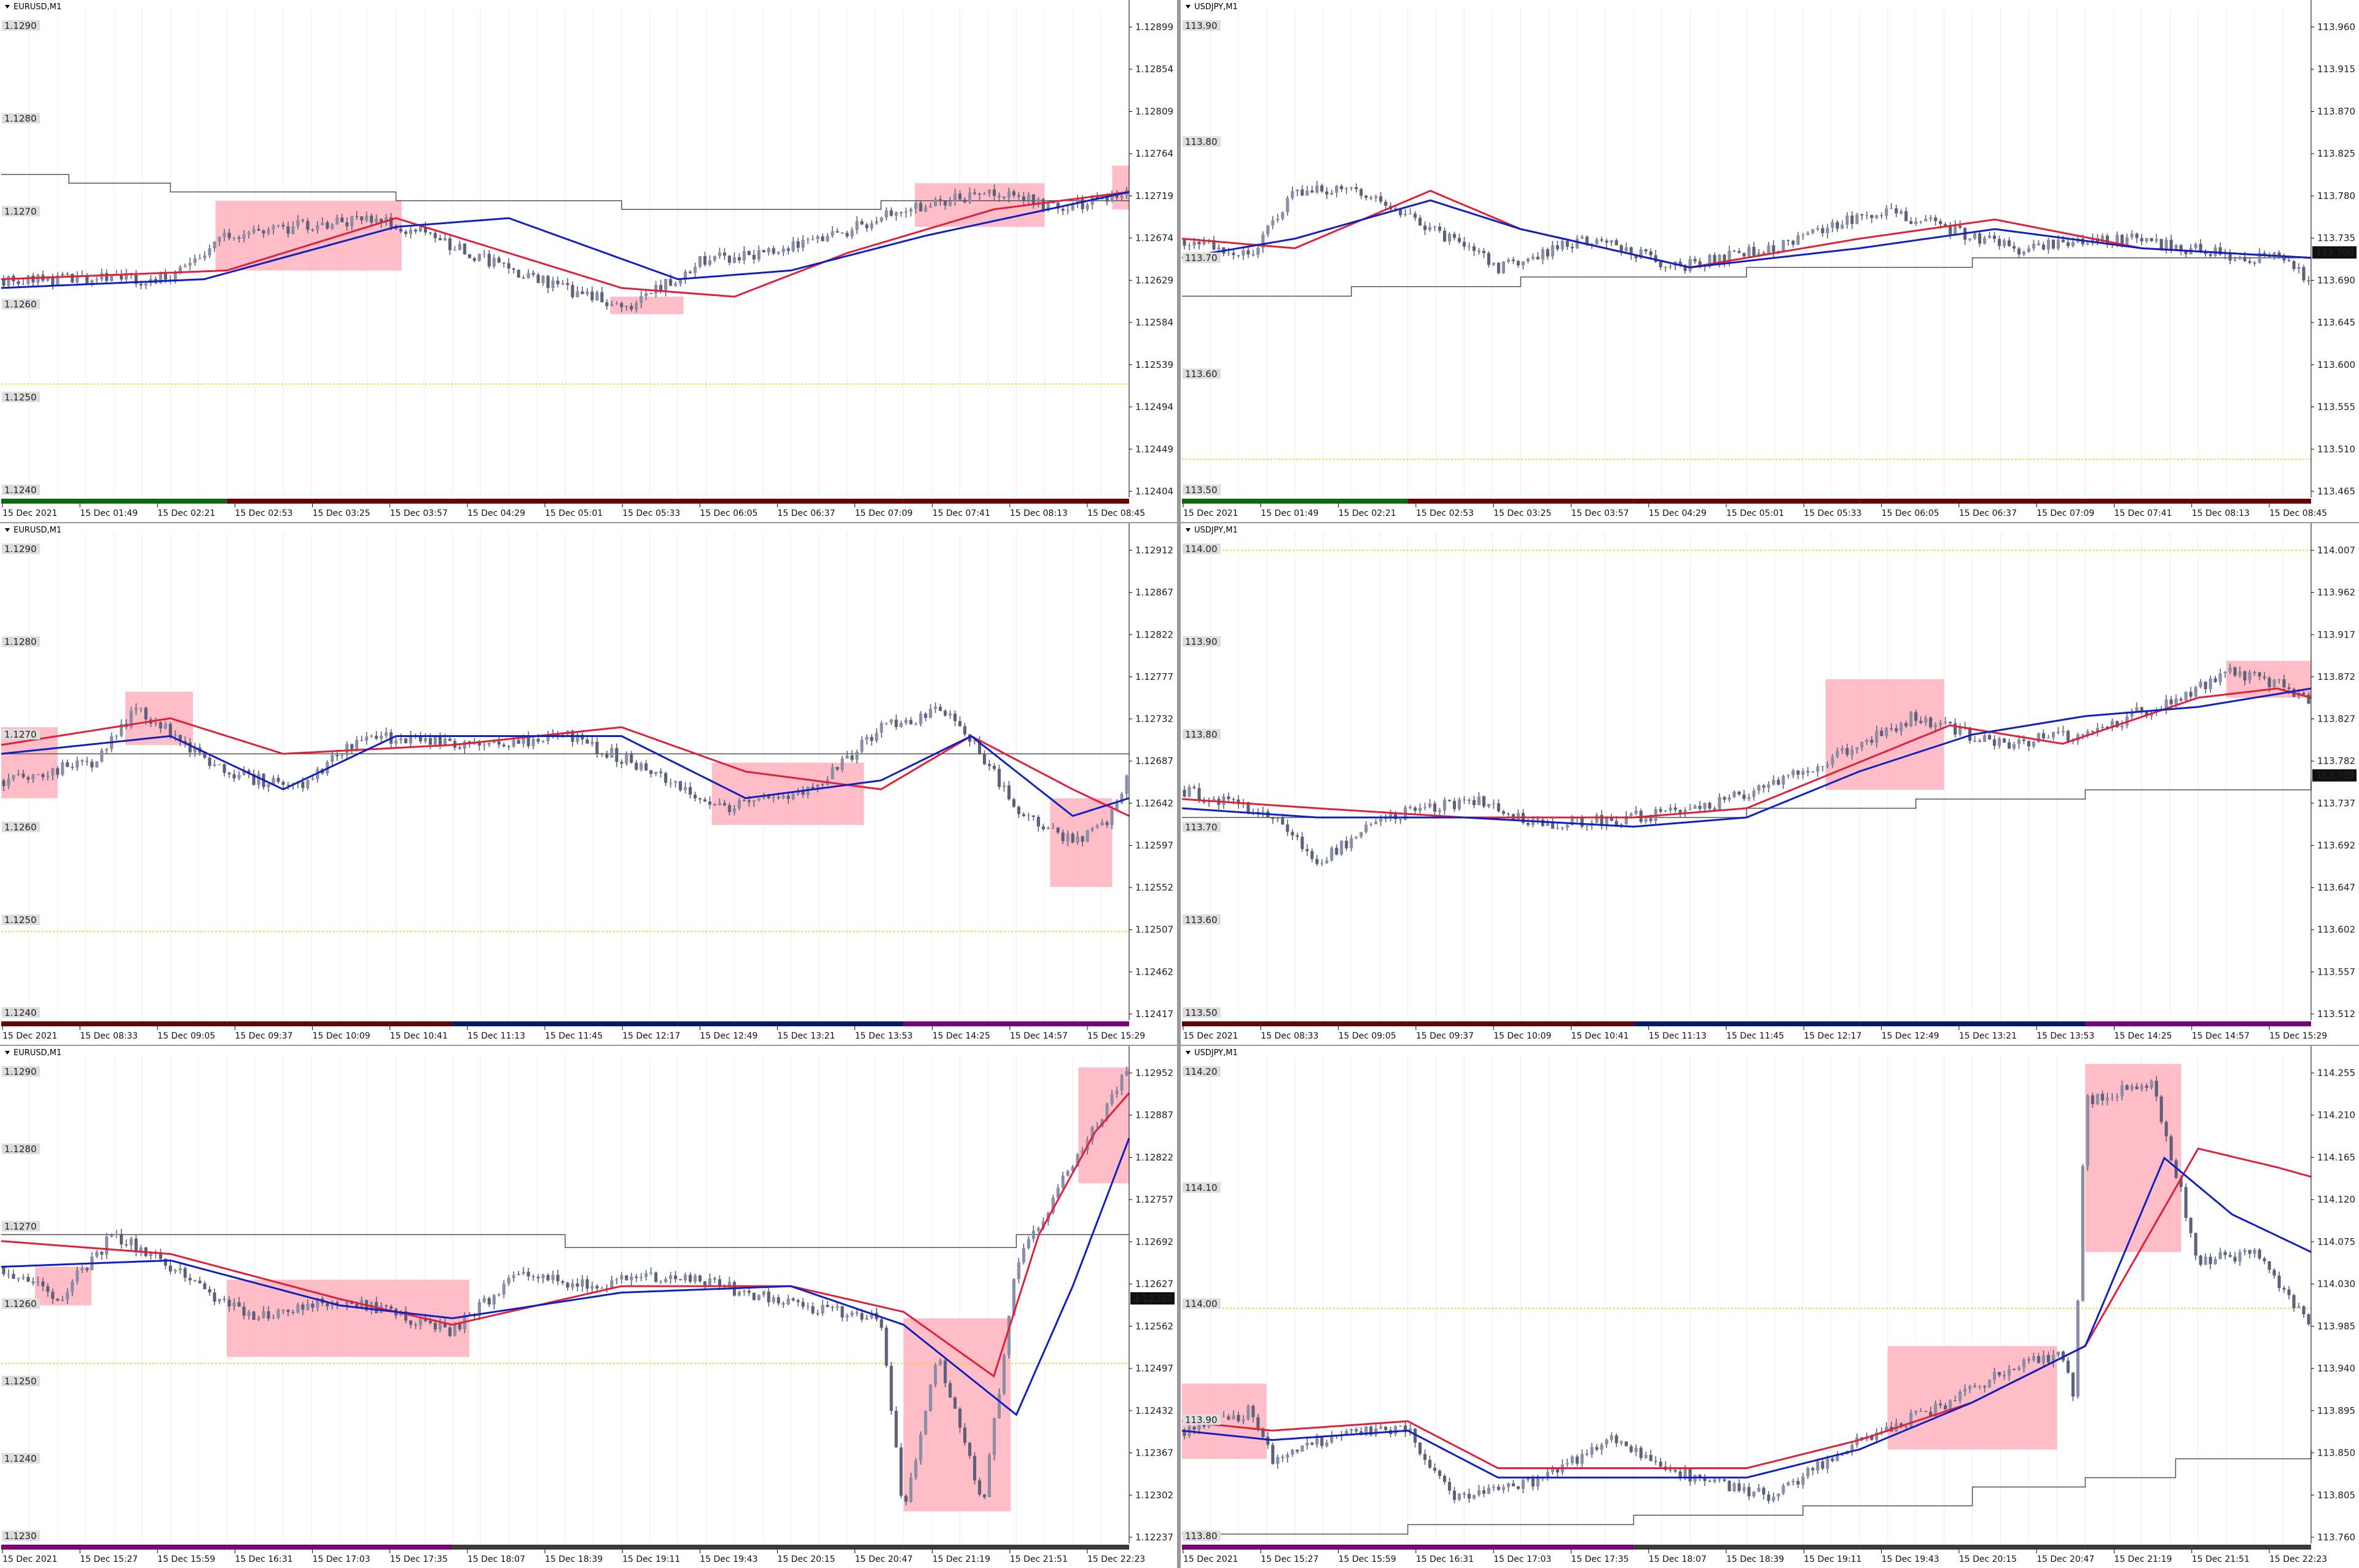  Describe the element at coordinates (574, 1036) in the screenshot. I see `time-tick-label: 15 Dec 11:45` at that location.